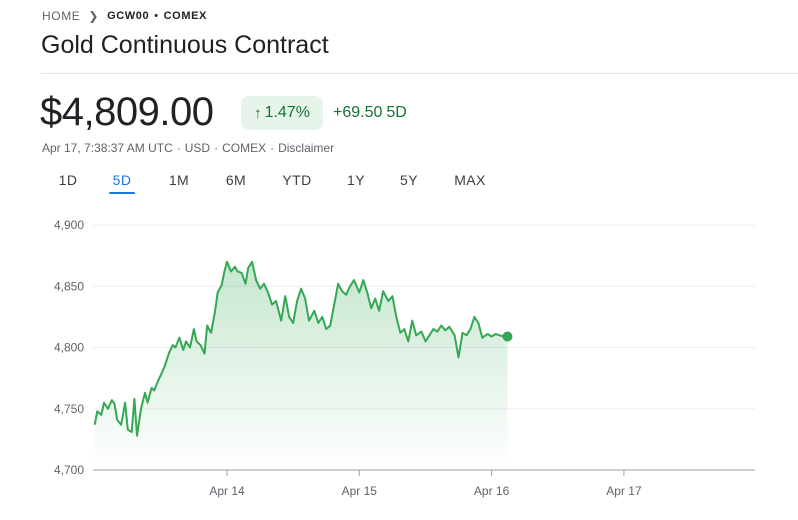 This screenshot has width=798, height=520. Describe the element at coordinates (297, 180) in the screenshot. I see `range-tab-ytd: YTD` at that location.